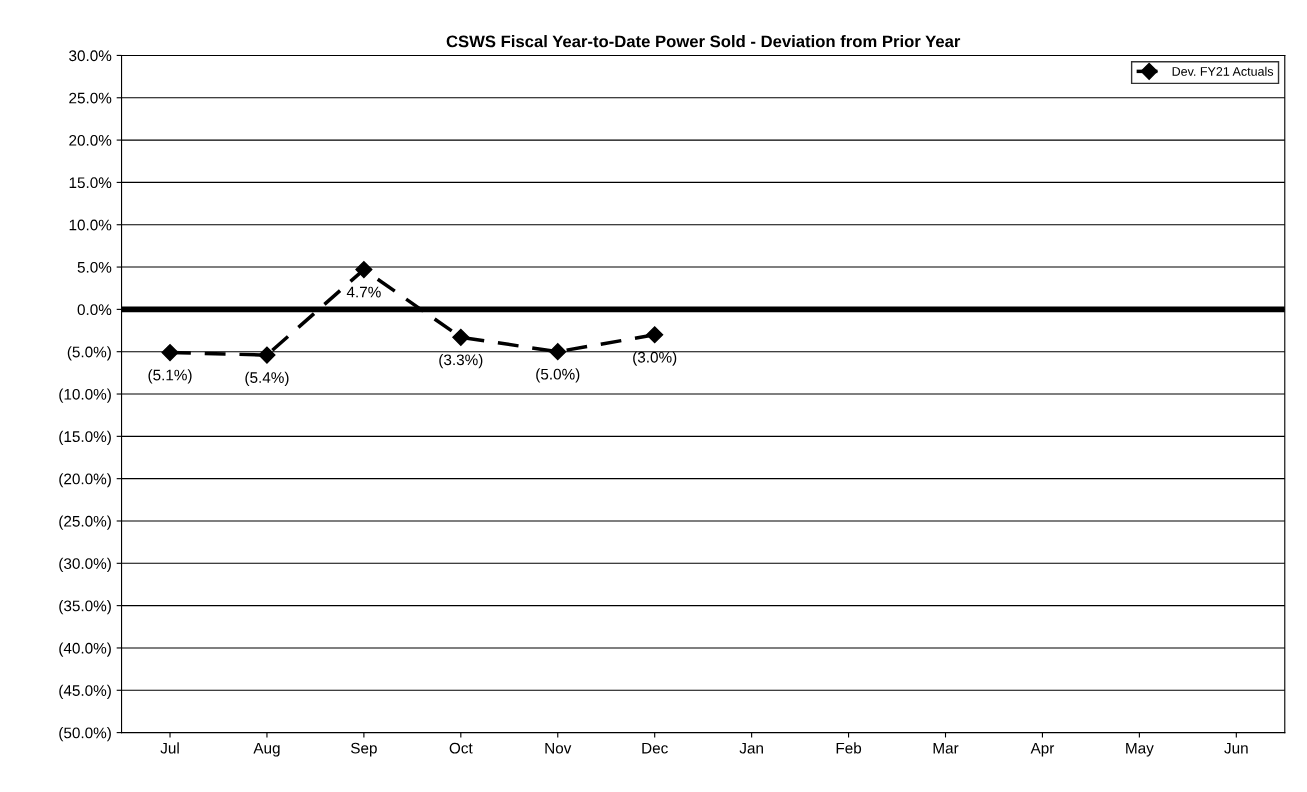 This screenshot has height=792, width=1307. What do you see at coordinates (946, 748) in the screenshot?
I see `x-tick-label: Mar` at bounding box center [946, 748].